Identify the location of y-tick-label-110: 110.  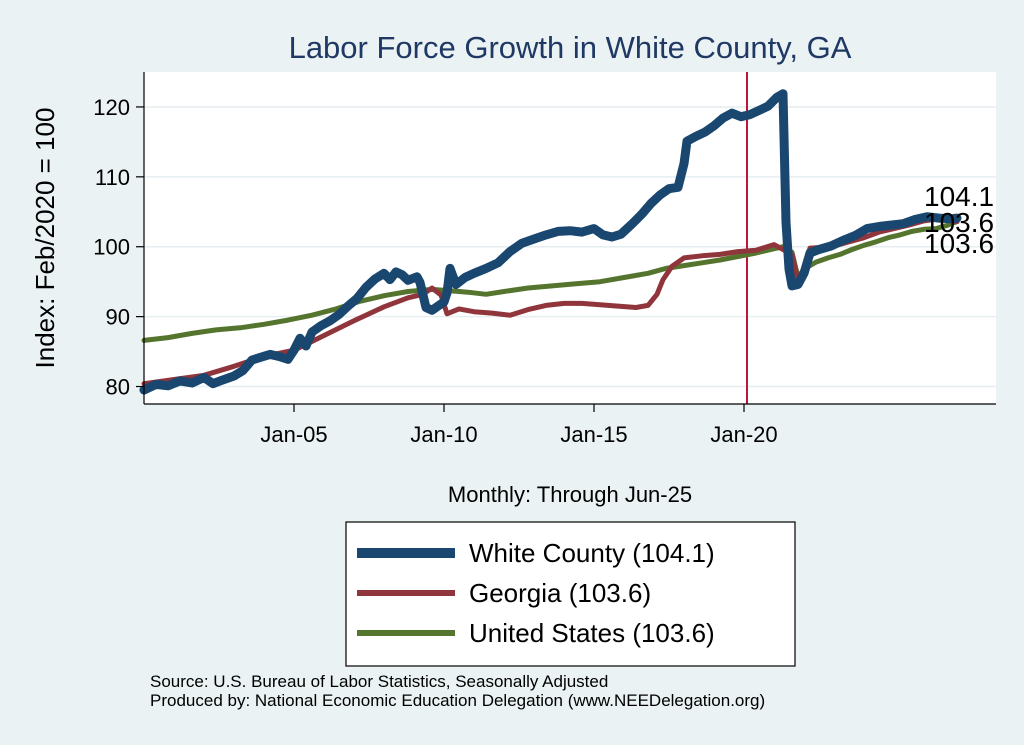
(112, 177).